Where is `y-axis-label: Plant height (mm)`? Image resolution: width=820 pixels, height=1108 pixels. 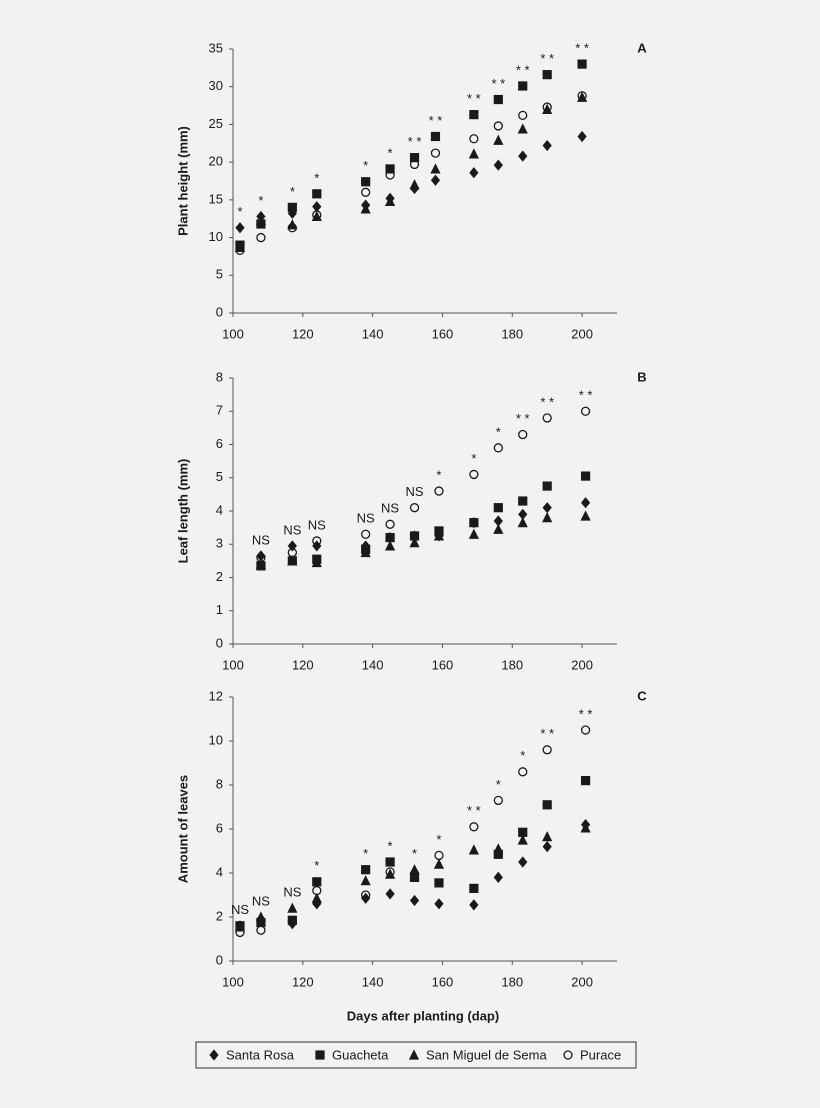
y-axis-label: Plant height (mm) is located at coordinates (182, 181).